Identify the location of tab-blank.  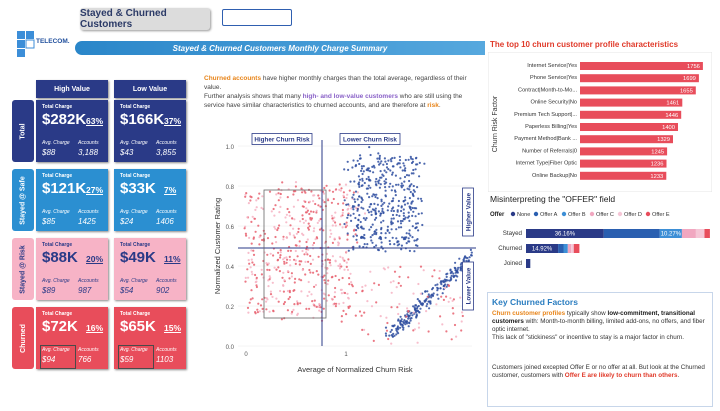
(257, 17).